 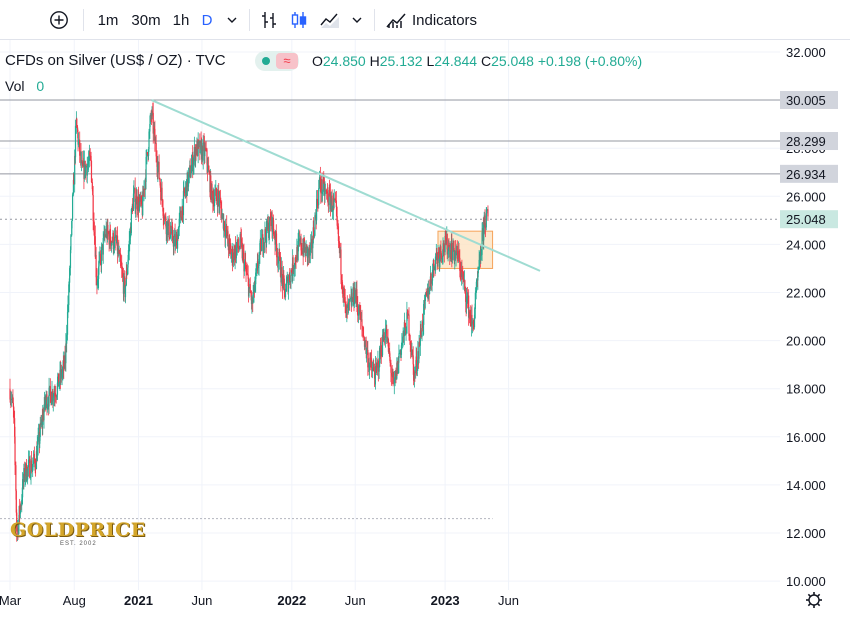 I want to click on last-price-label: 25.048, so click(x=806, y=219).